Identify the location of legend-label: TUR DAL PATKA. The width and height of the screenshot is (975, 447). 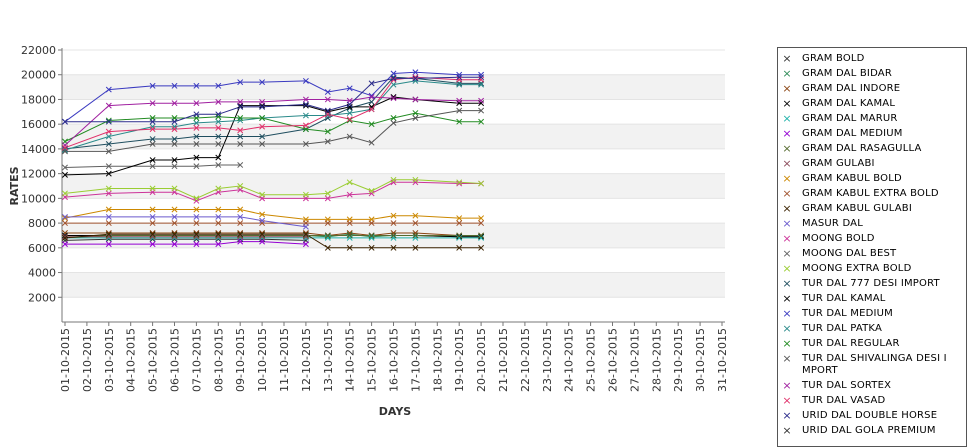
(842, 328).